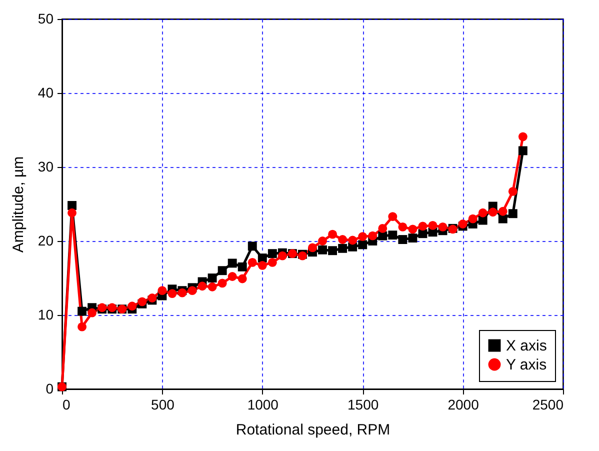 The image size is (599, 451). Describe the element at coordinates (18, 204) in the screenshot. I see `y-axis-title: Amplitude, µm` at that location.